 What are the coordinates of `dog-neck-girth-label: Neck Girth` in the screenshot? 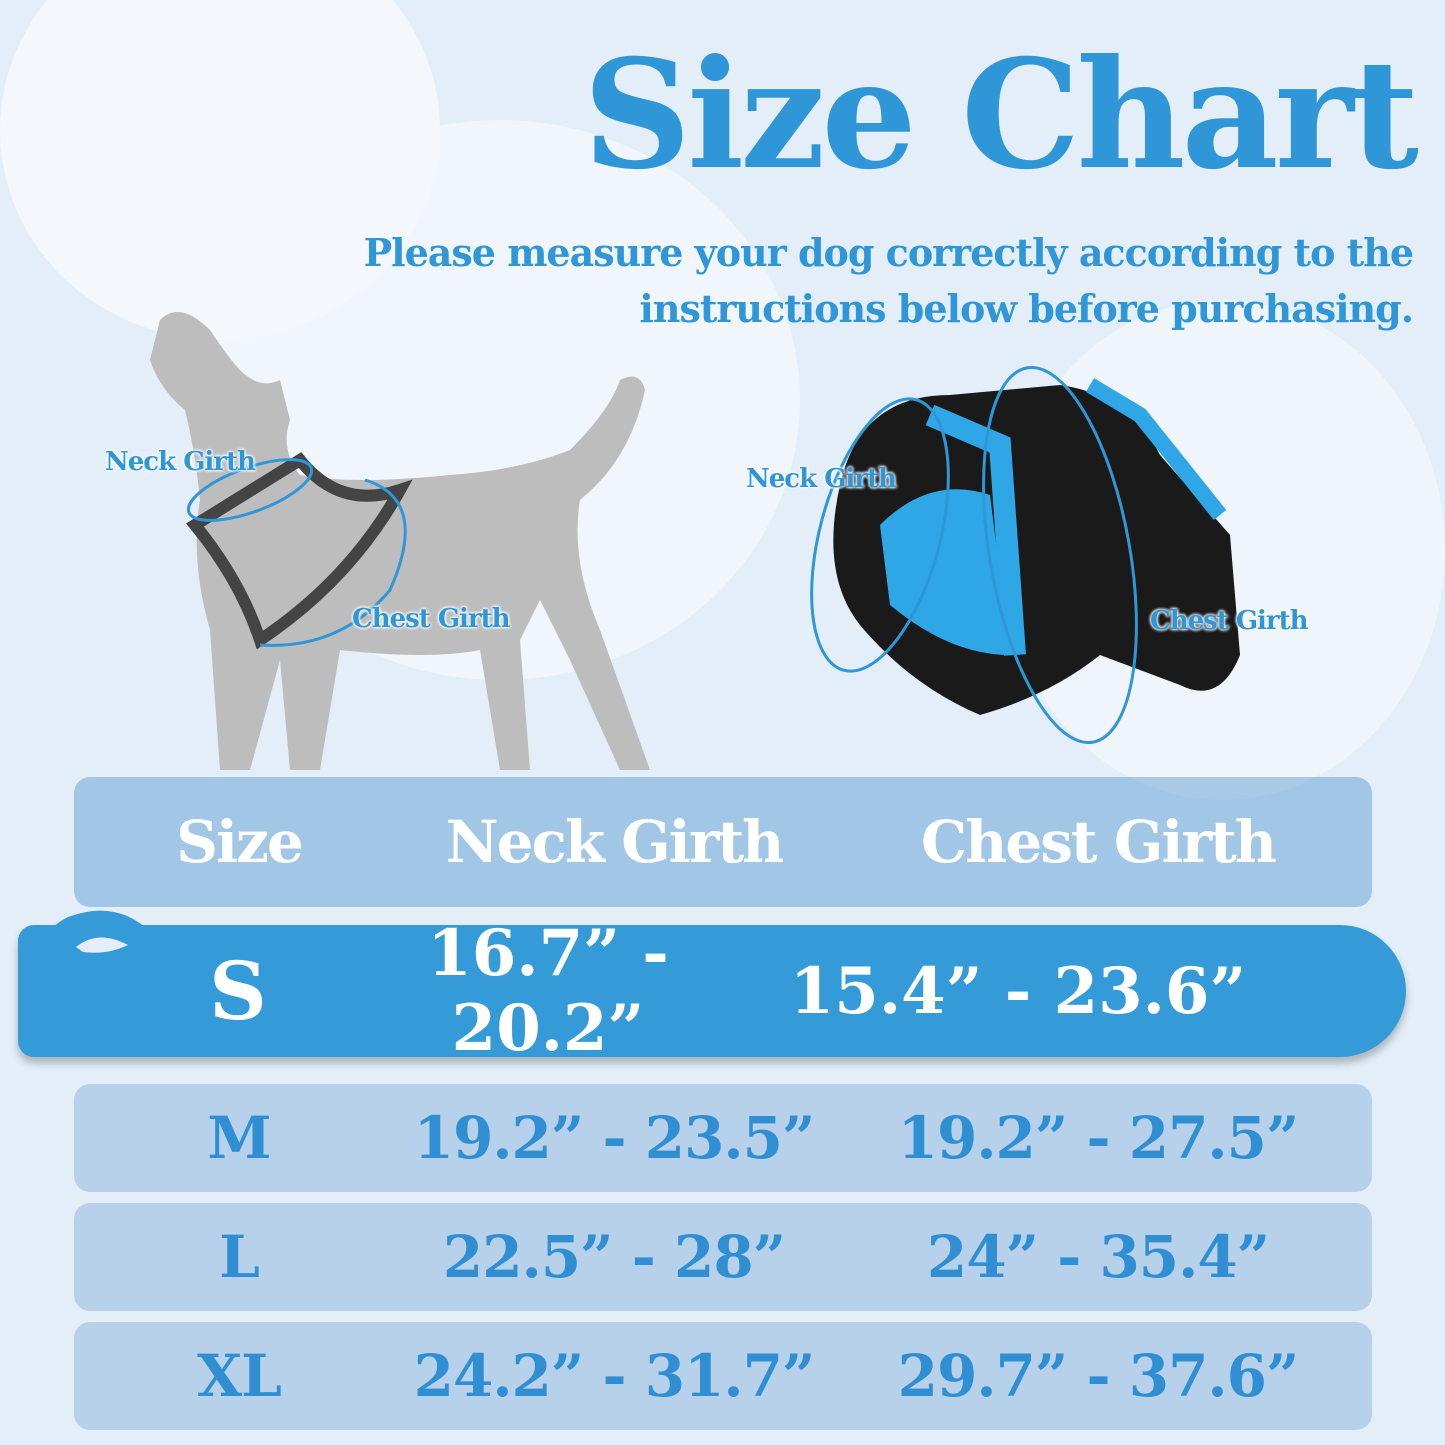 It's located at (180, 462).